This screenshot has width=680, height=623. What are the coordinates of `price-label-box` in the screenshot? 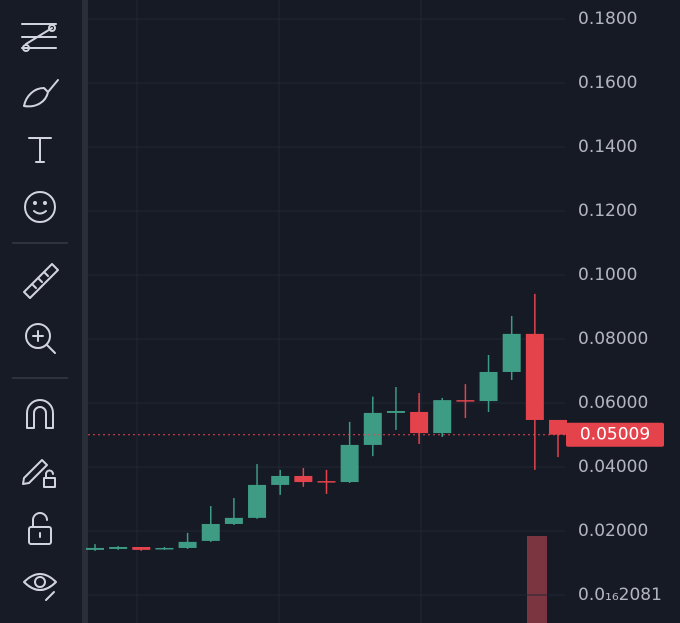 It's located at (615, 434).